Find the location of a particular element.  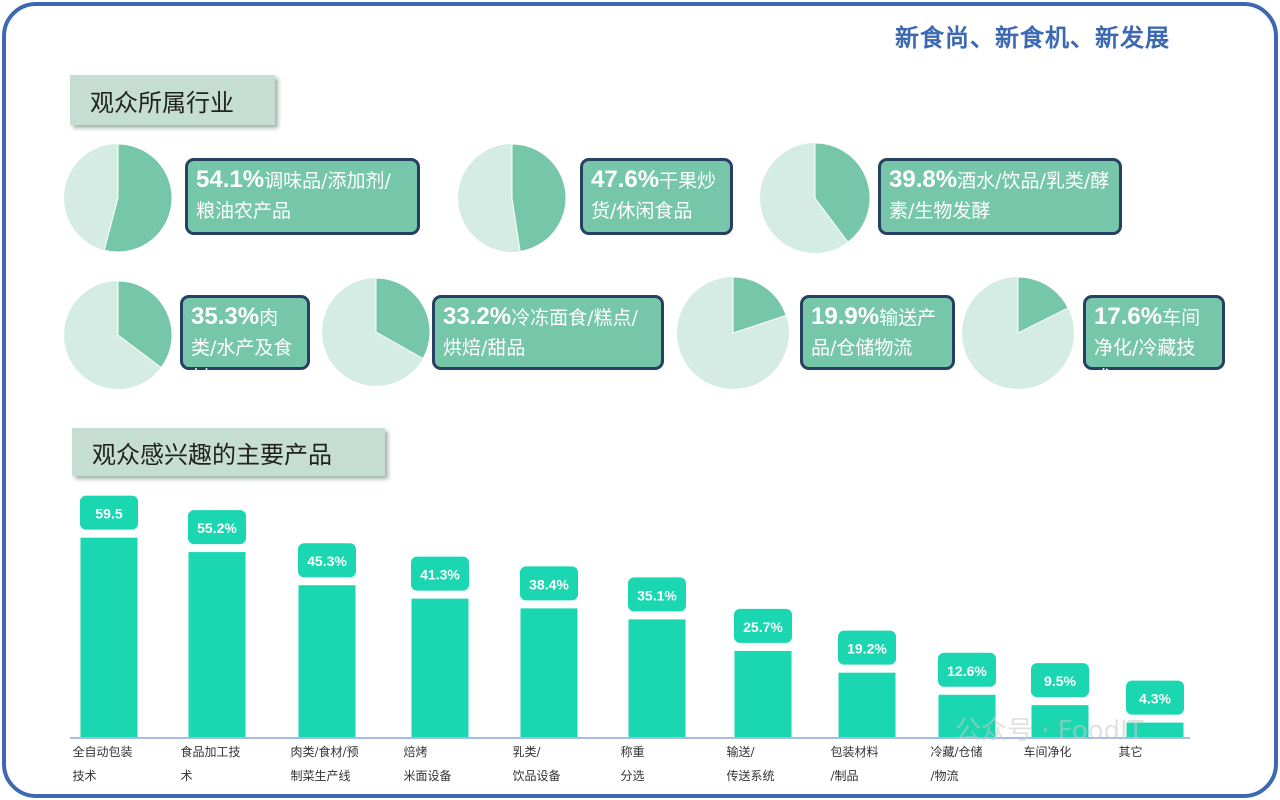

industry-label: 39.8%酒水/饮品/乳类/酵素/生物发酵 is located at coordinates (1000, 196).